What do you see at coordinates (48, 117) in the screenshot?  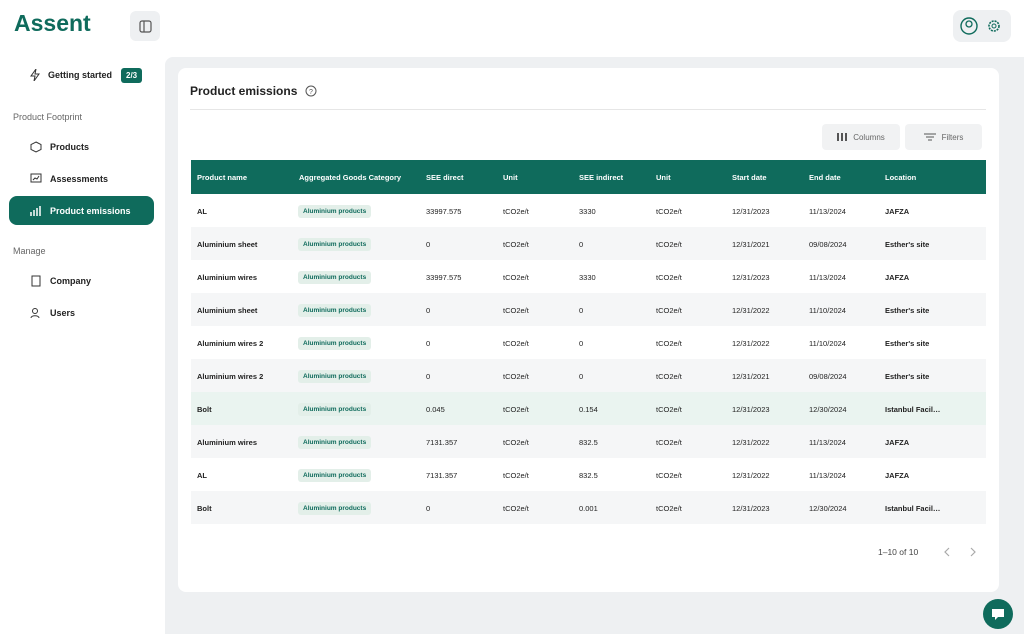 I see `section-title: Product Footprint` at bounding box center [48, 117].